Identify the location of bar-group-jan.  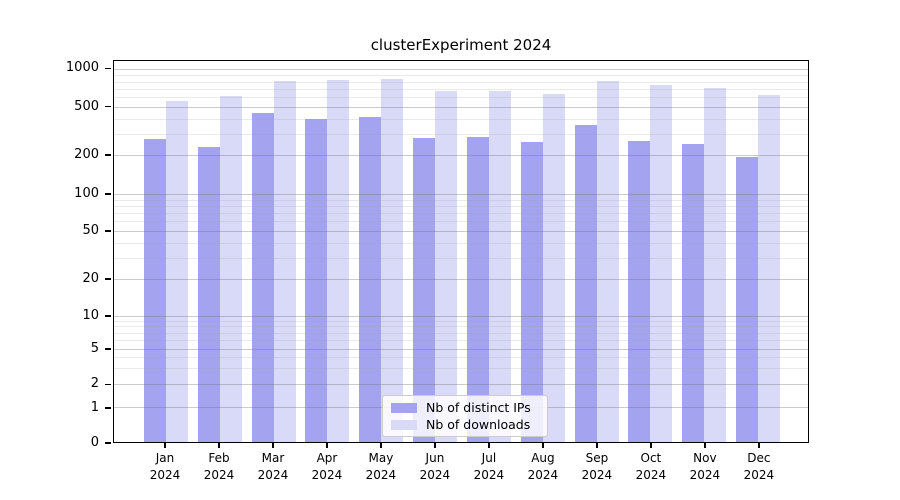
(165, 251).